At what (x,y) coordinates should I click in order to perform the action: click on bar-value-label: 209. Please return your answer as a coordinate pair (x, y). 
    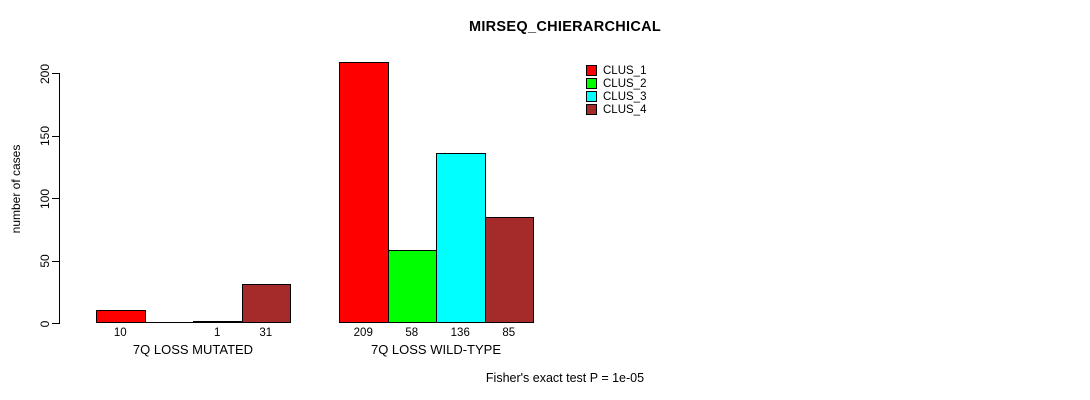
    Looking at the image, I should click on (363, 333).